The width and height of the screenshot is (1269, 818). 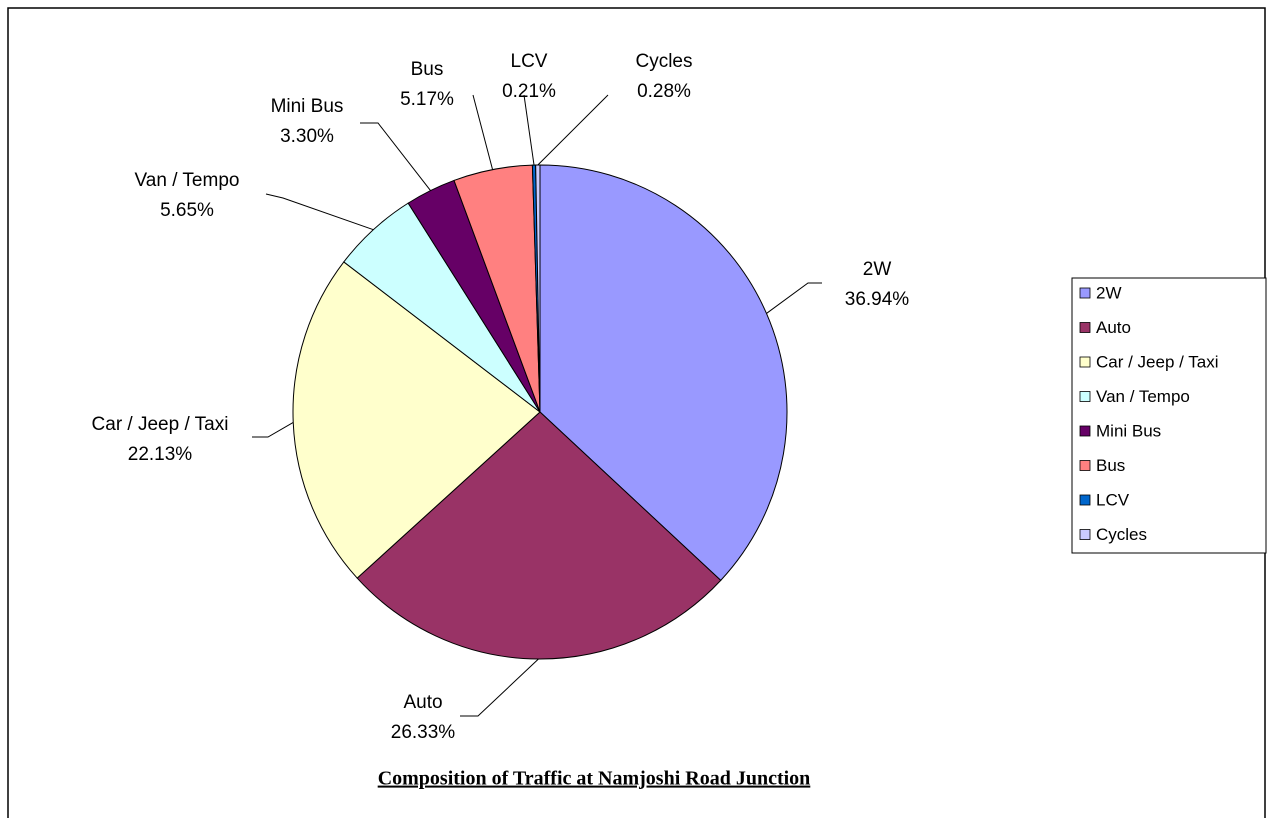 I want to click on value-label: 5.17%, so click(x=427, y=99).